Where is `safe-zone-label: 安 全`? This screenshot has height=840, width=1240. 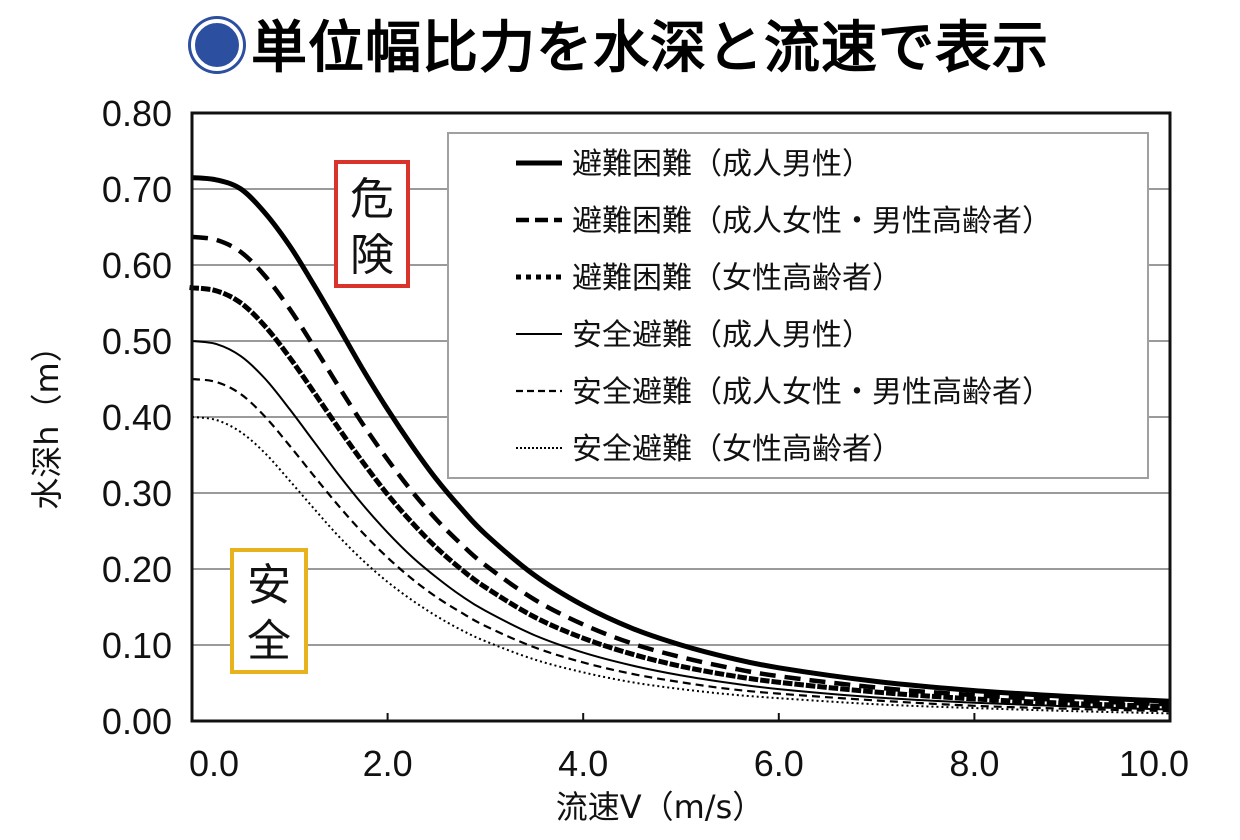
safe-zone-label: 安 全 is located at coordinates (269, 611).